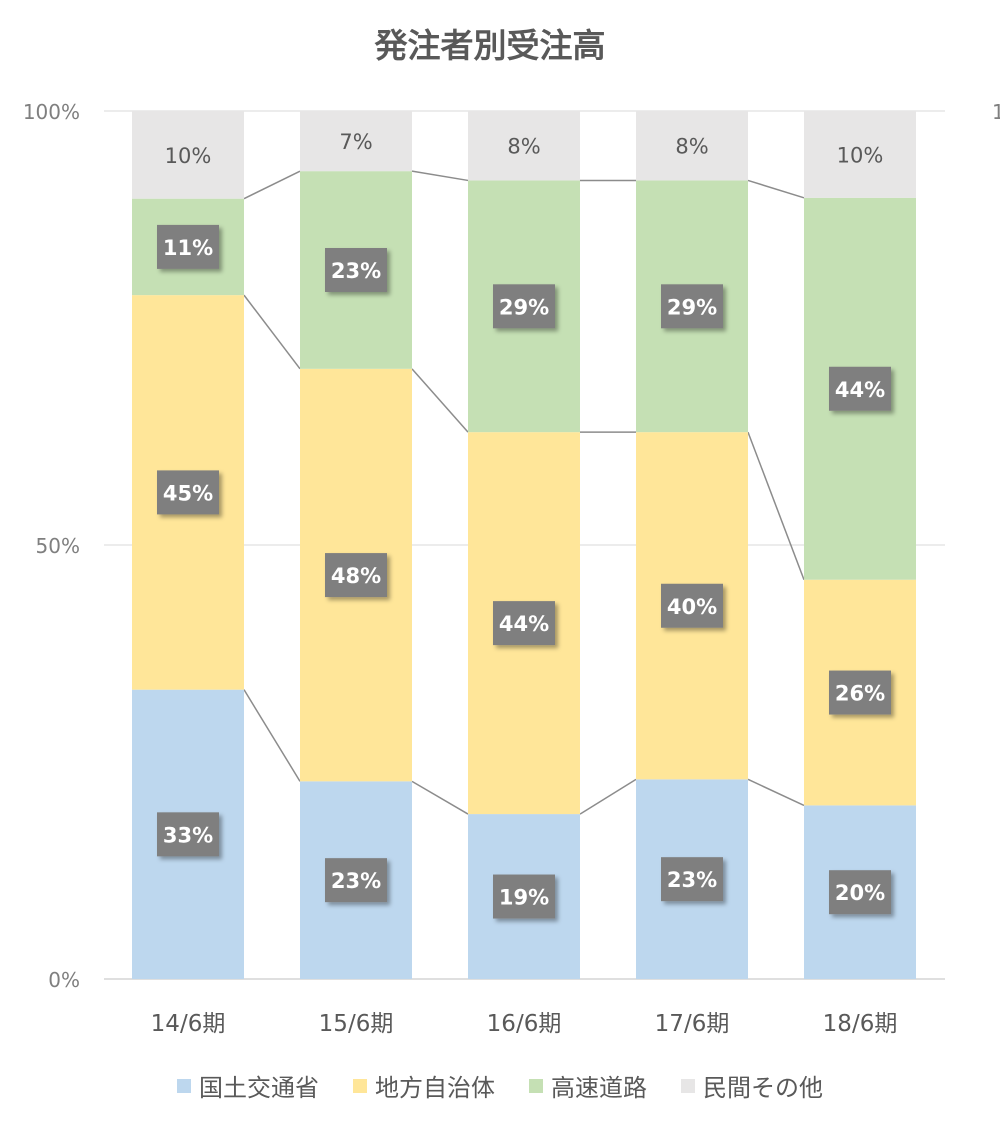 The width and height of the screenshot is (1000, 1128). I want to click on x-tick-label-1: 15/6期, so click(356, 1024).